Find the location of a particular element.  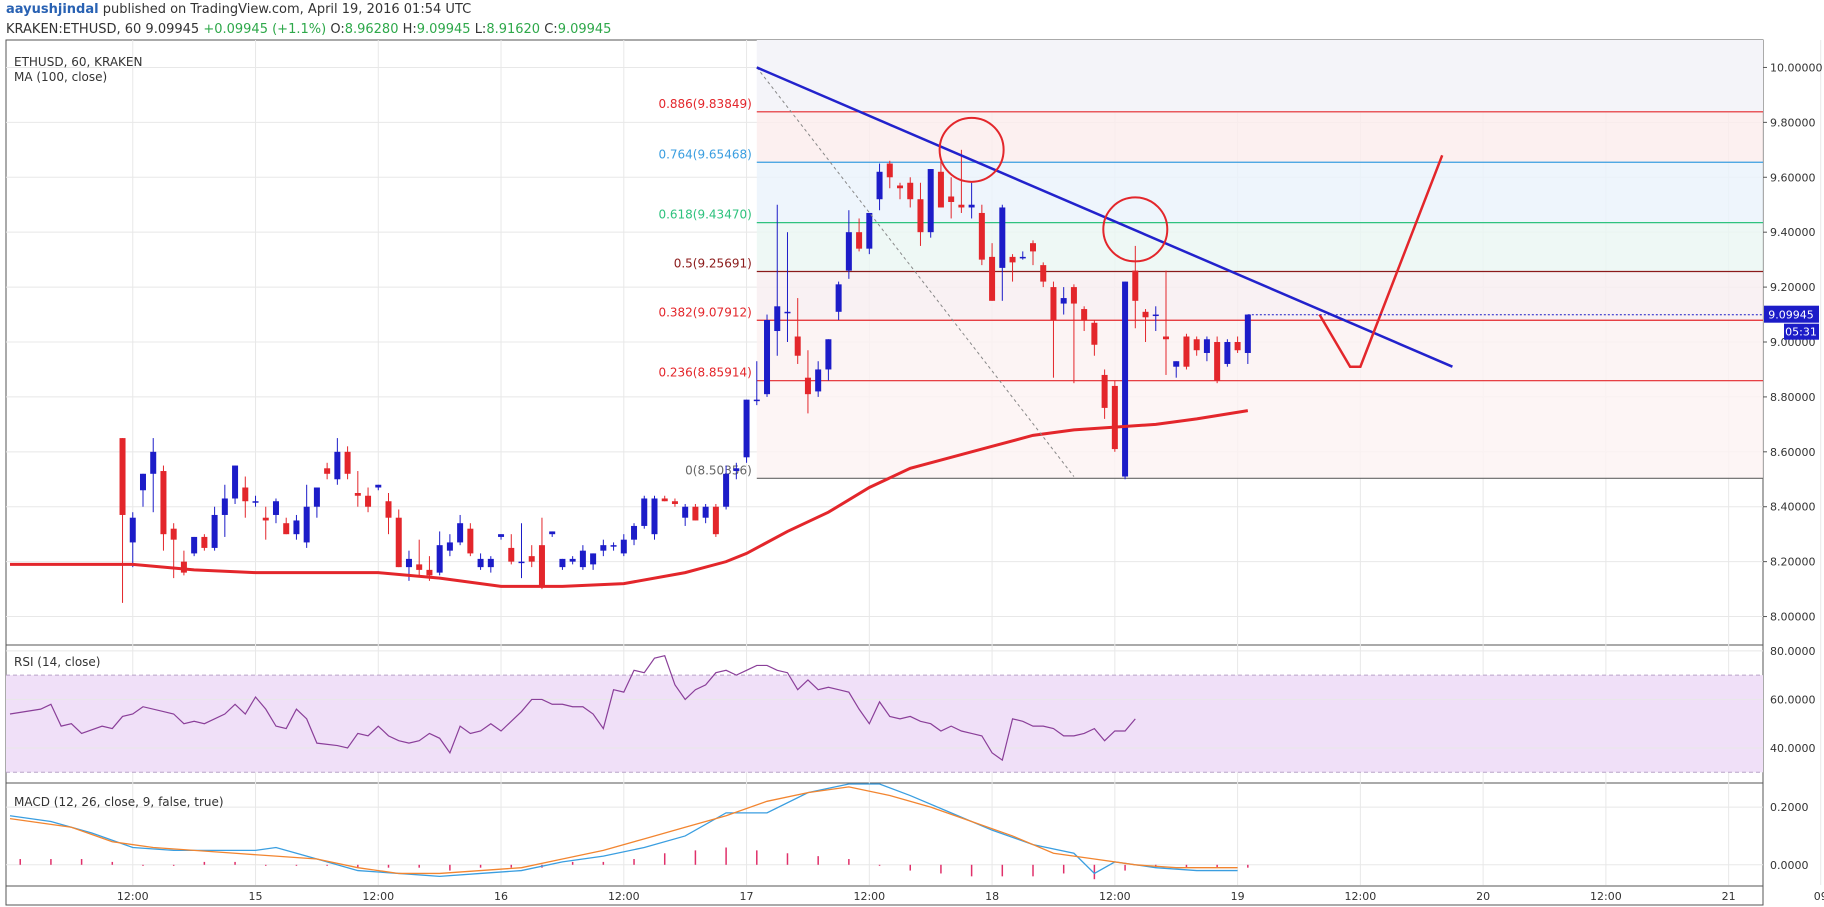

macd-pane is located at coordinates (884, 831).